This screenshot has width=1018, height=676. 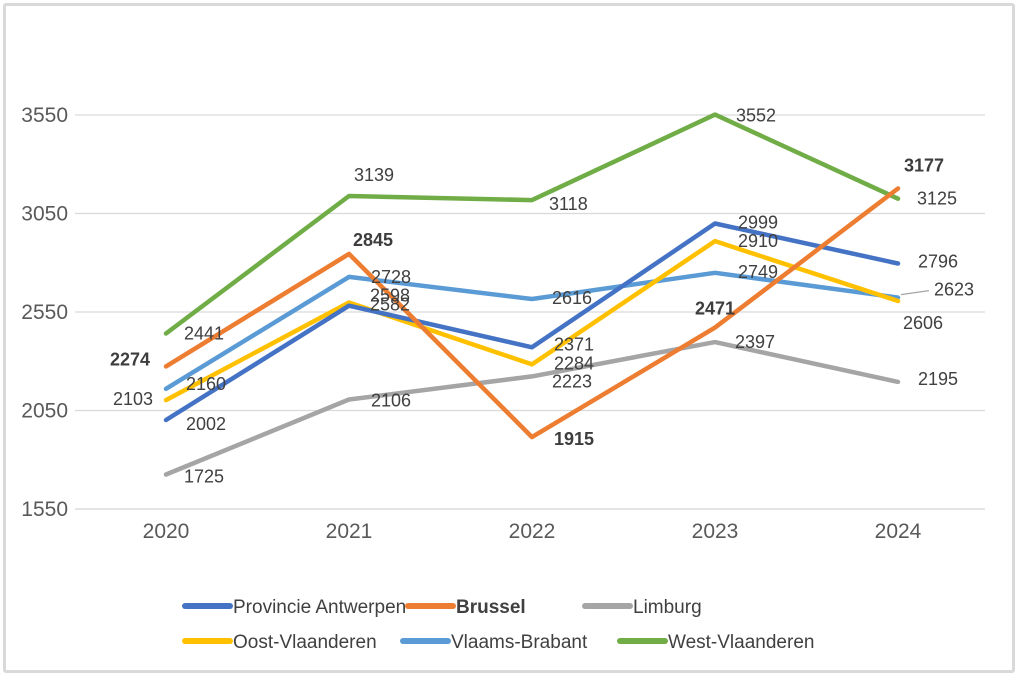 What do you see at coordinates (373, 240) in the screenshot?
I see `data-label-brussel-2021: 2845` at bounding box center [373, 240].